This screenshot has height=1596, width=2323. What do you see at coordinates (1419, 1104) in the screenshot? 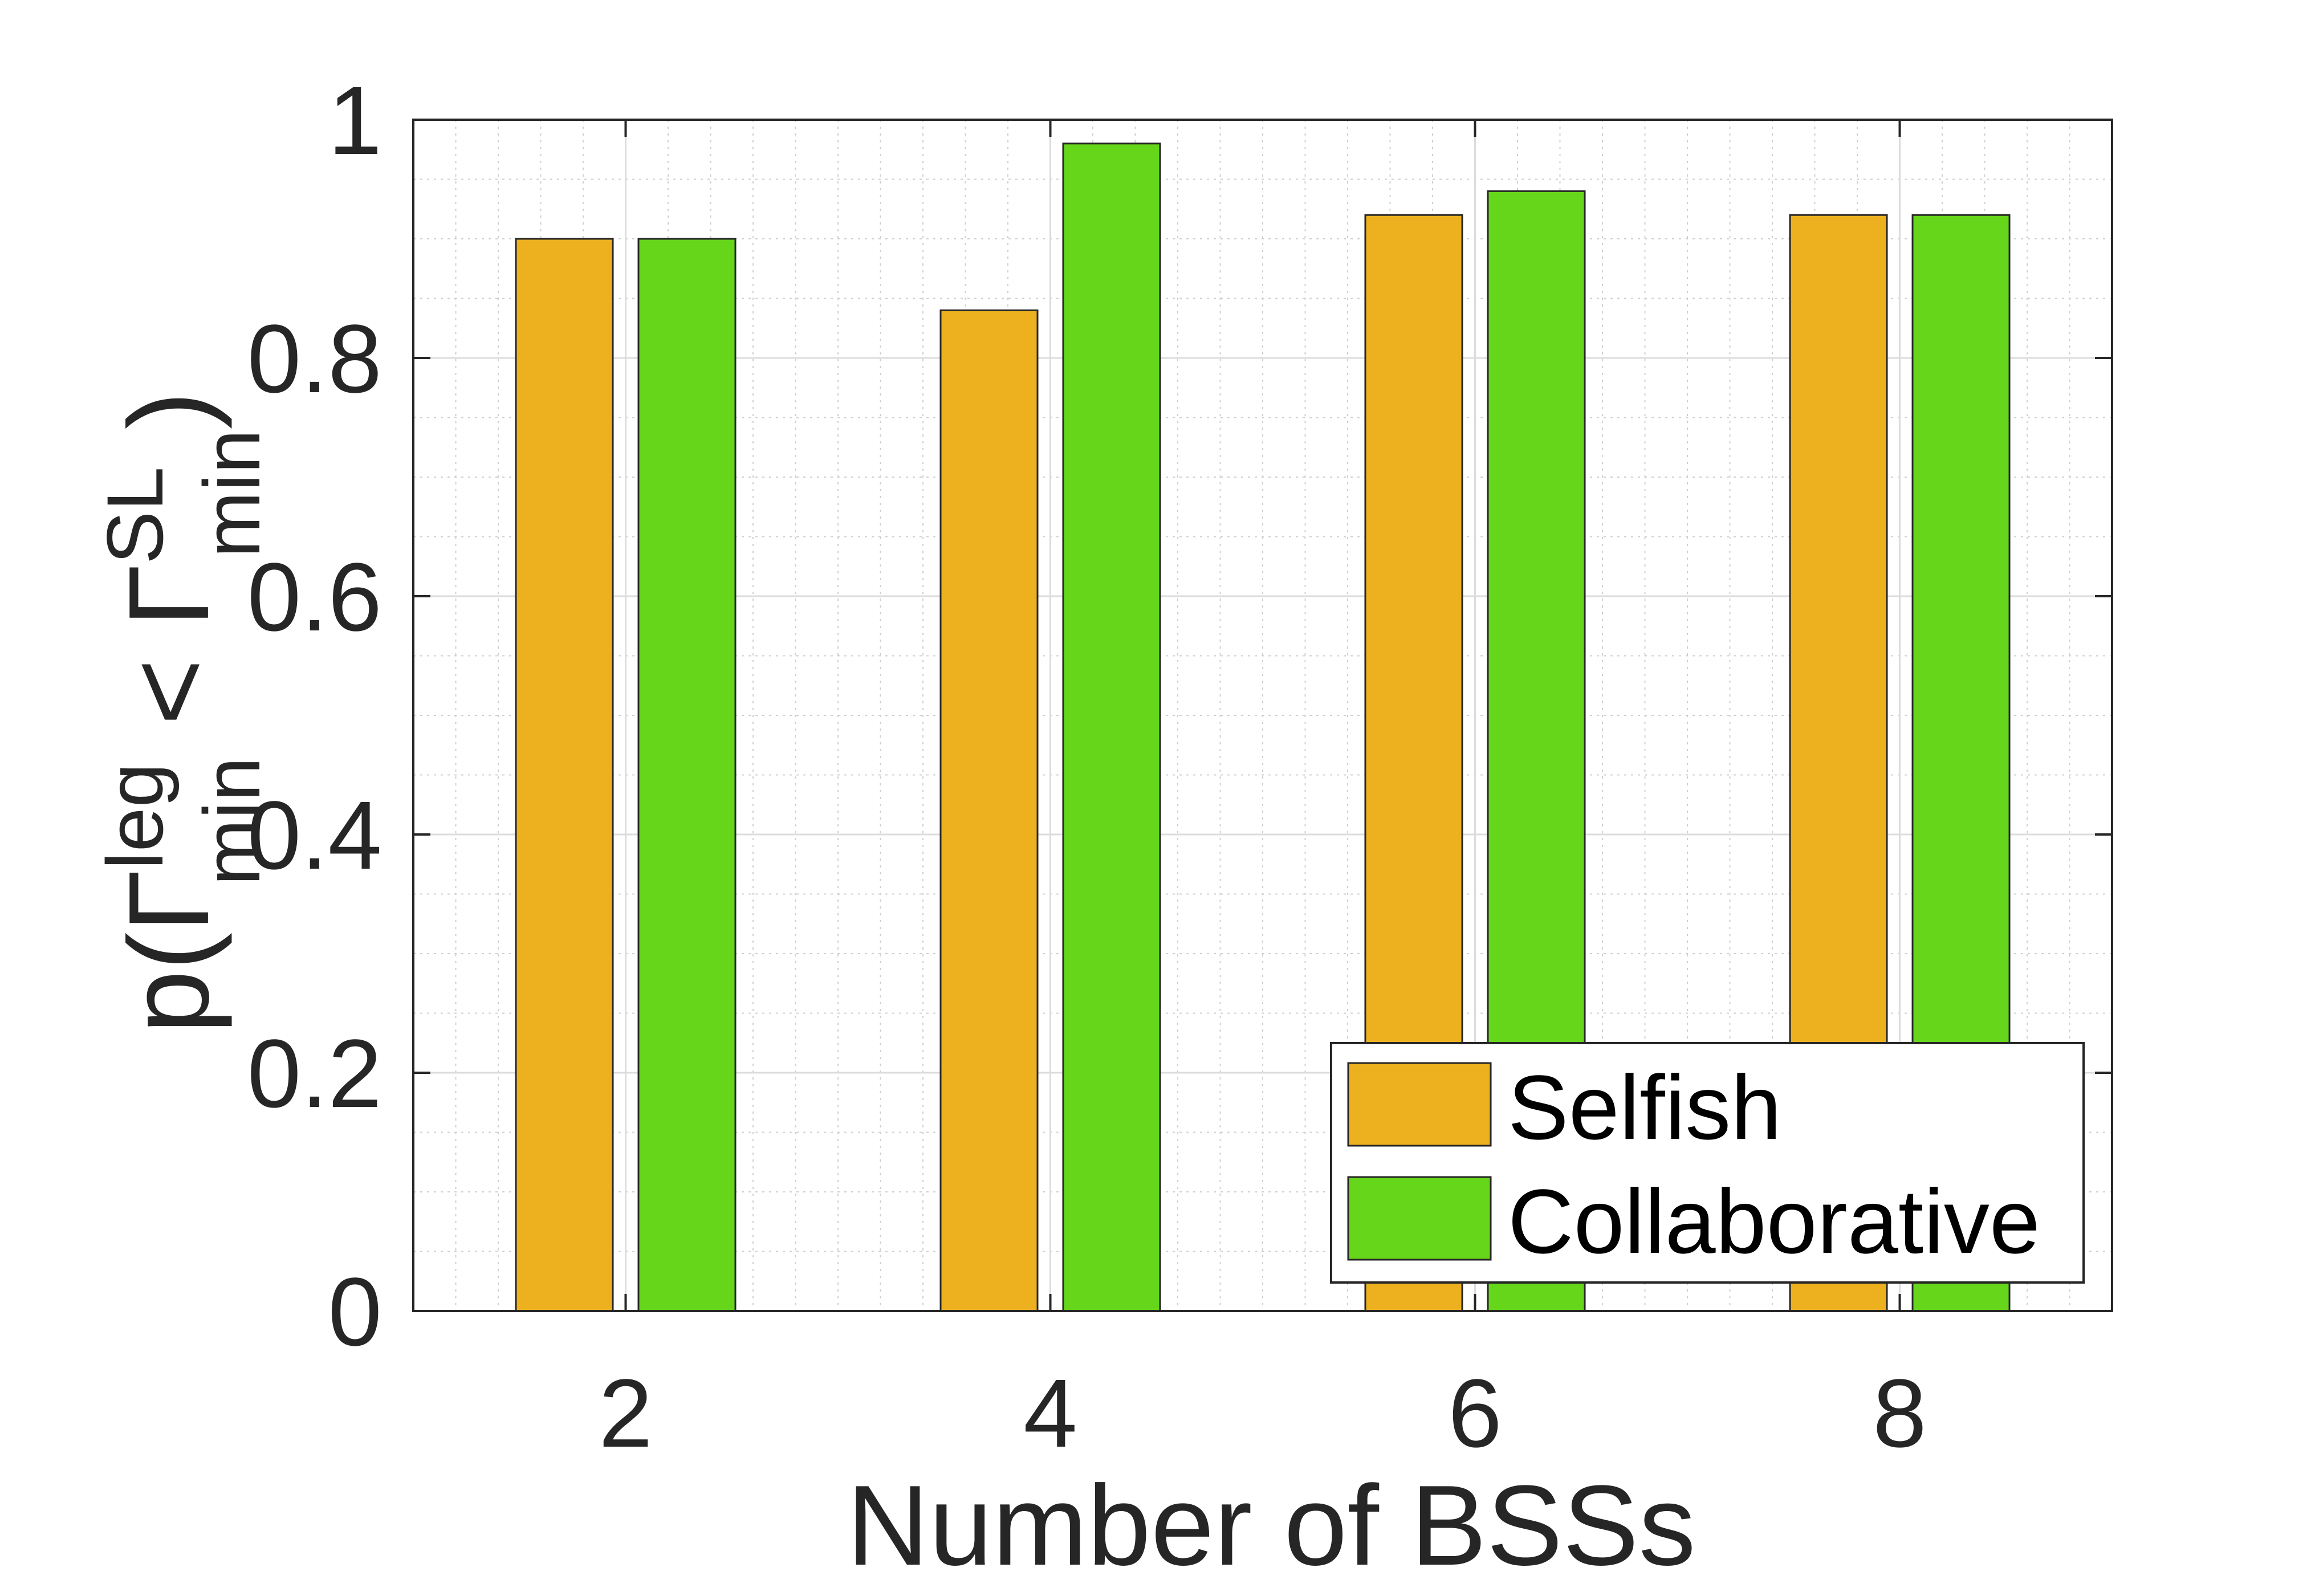
I see `legend-swatch-selfish` at bounding box center [1419, 1104].